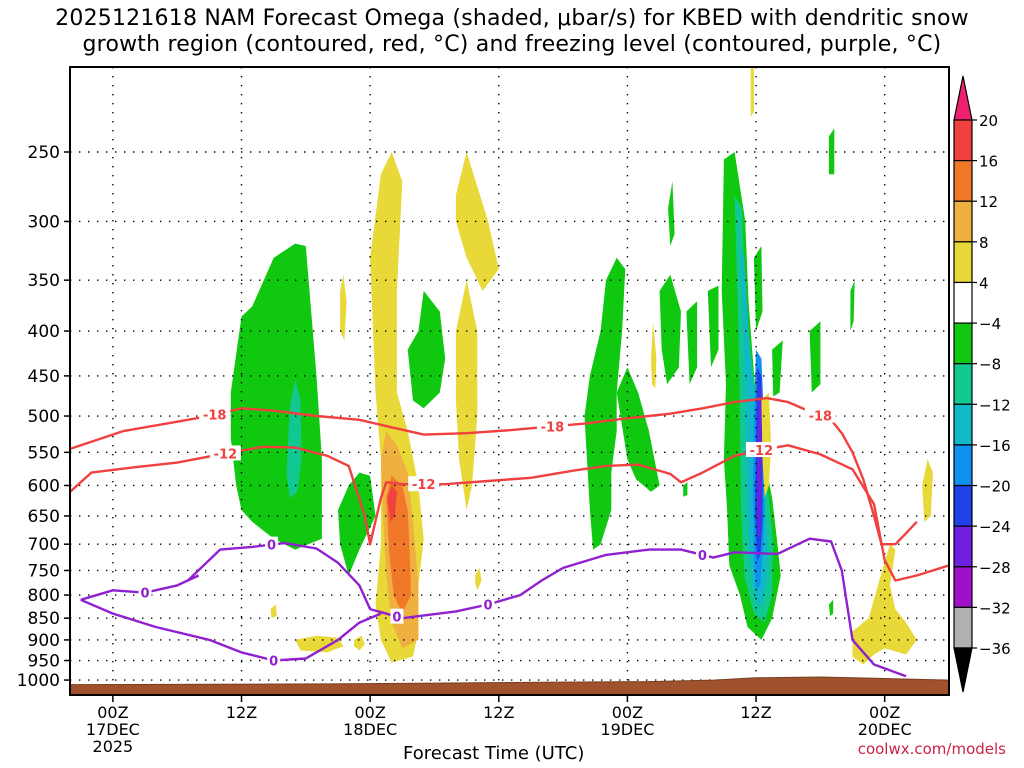 Image resolution: width=1024 pixels, height=768 pixels. I want to click on colorbar-label: 20, so click(988, 121).